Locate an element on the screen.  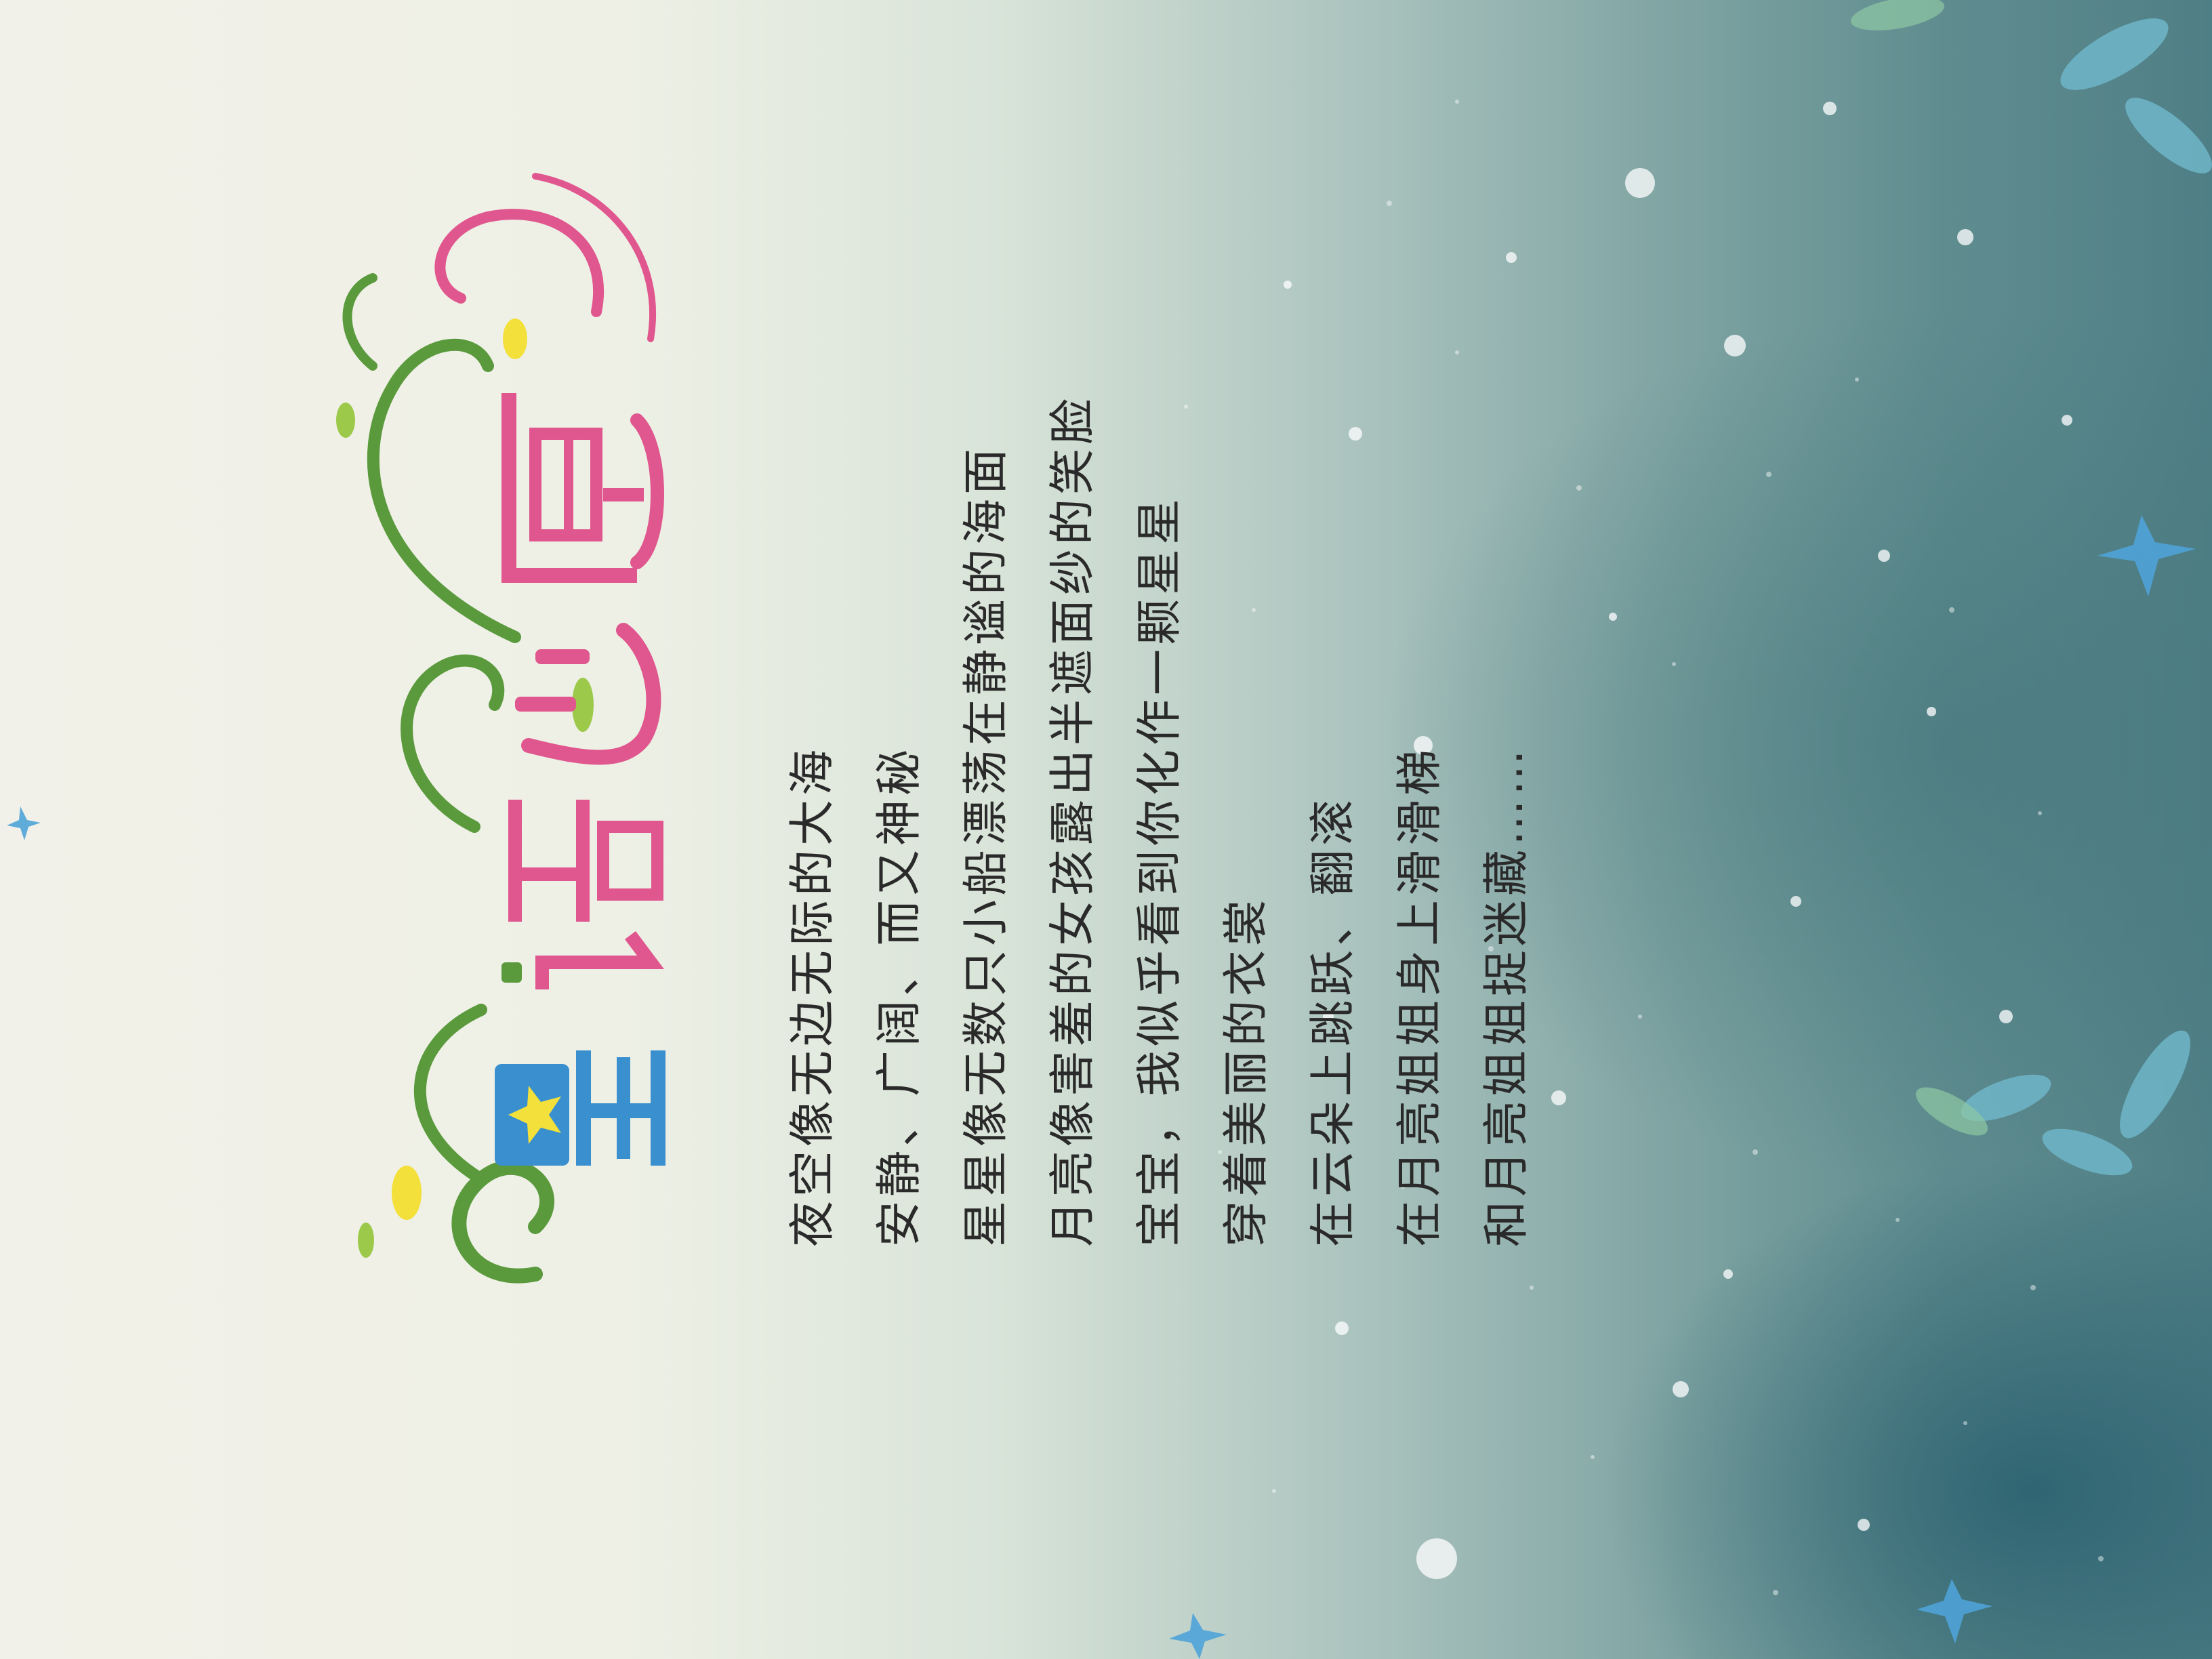
poem-line: 安静、广阔、而又神秘 is located at coordinates (899, 996).